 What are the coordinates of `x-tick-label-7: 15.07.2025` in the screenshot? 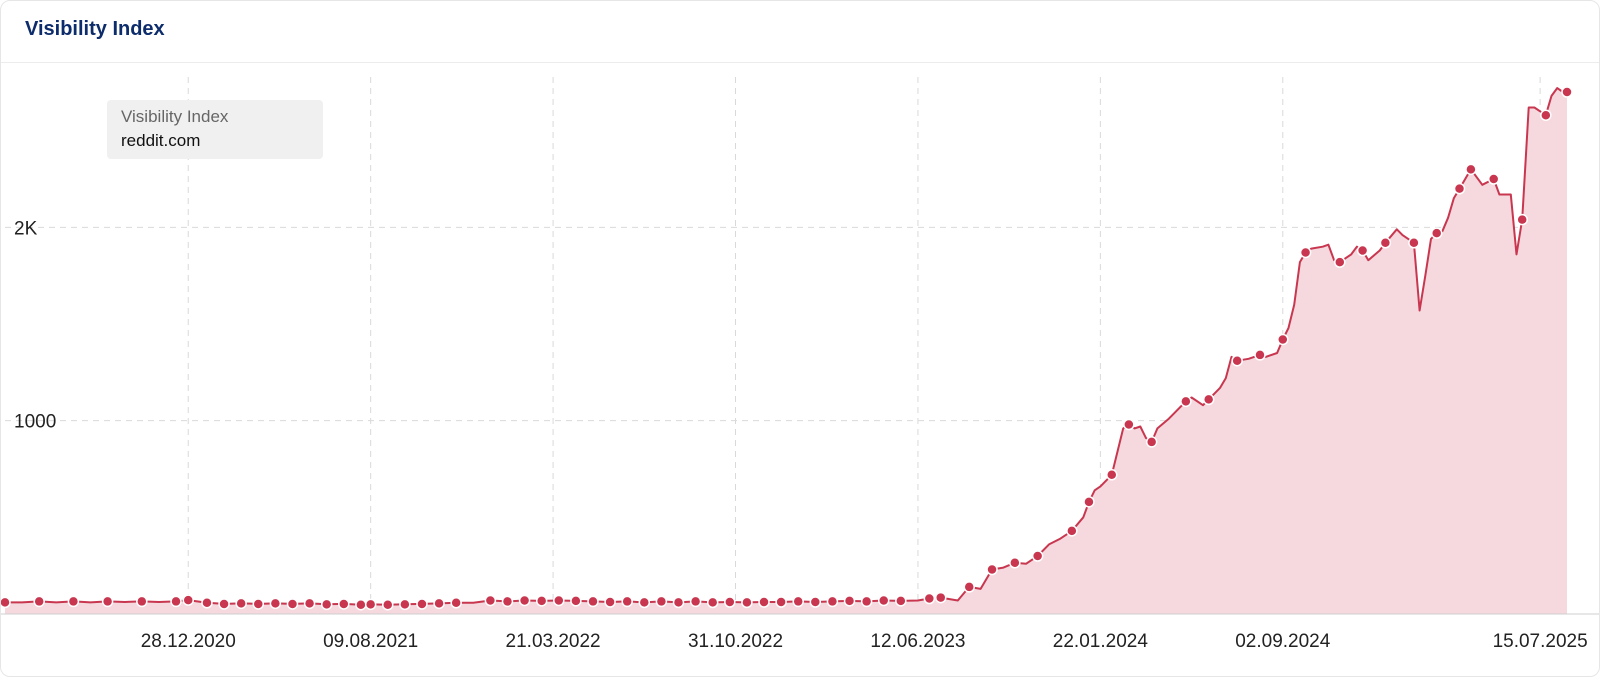 It's located at (1540, 641).